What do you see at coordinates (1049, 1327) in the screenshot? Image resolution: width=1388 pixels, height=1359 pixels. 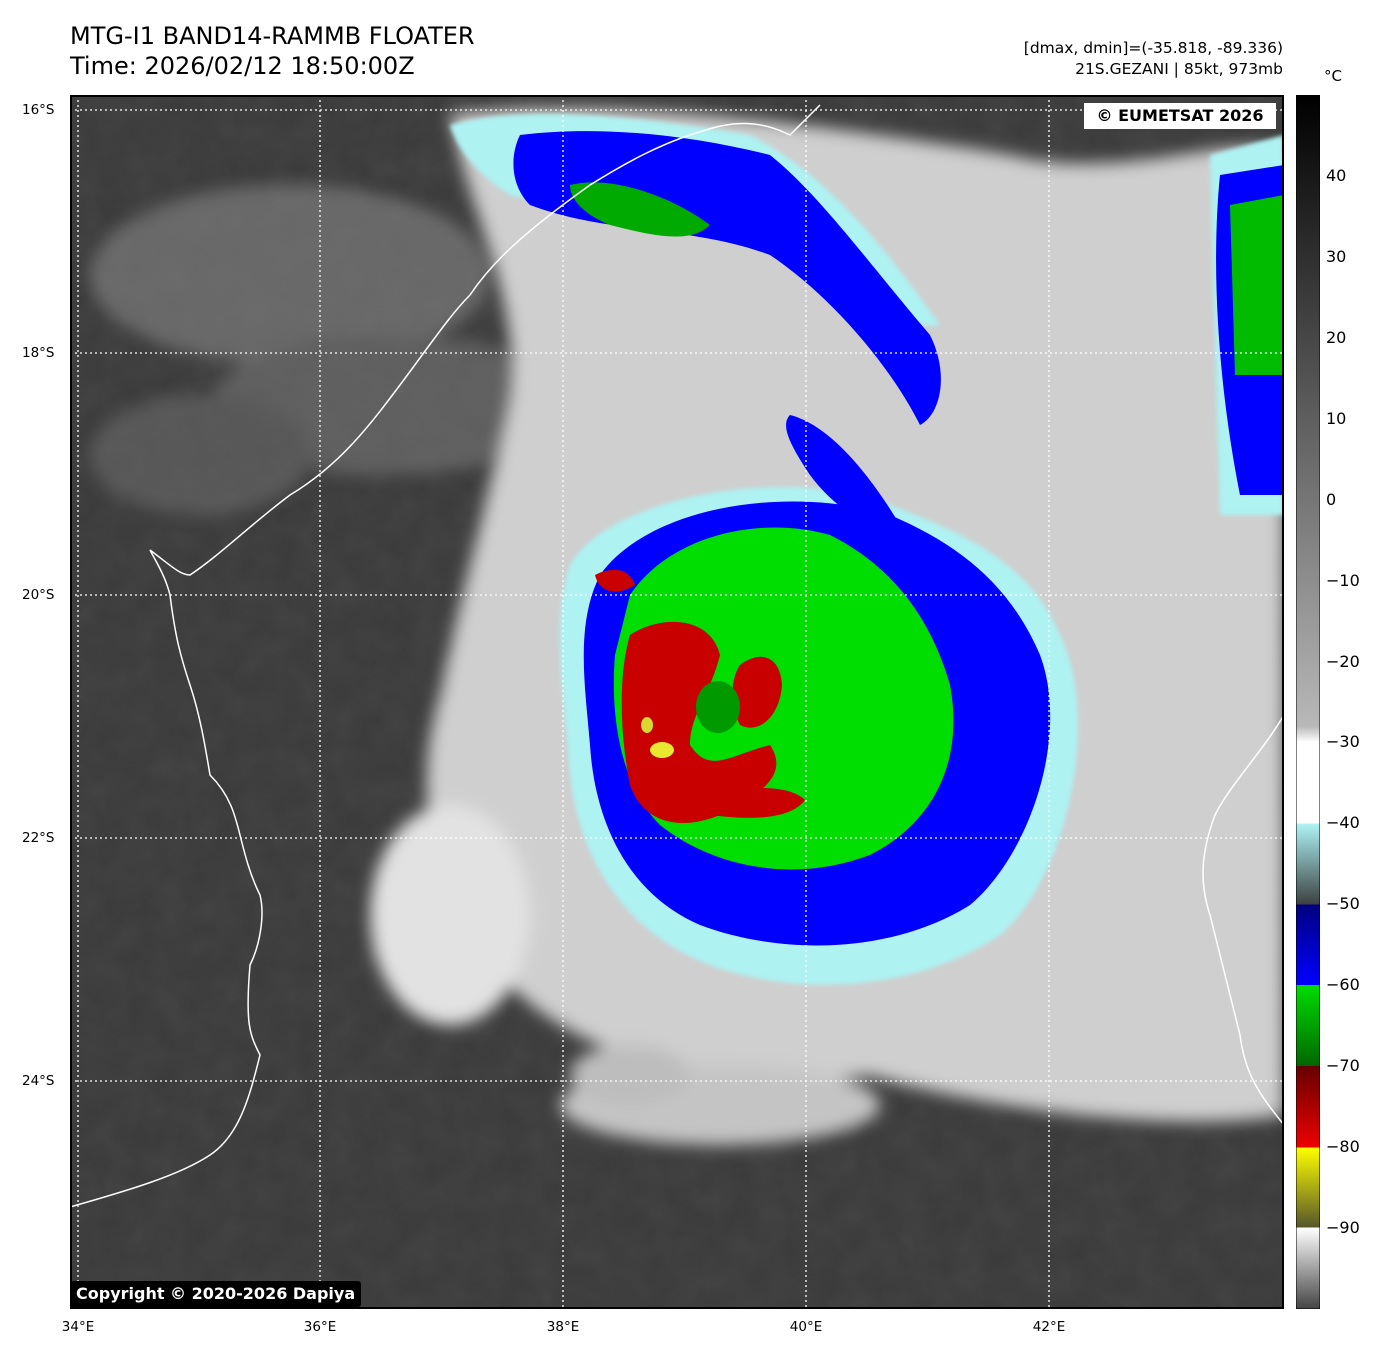 I see `lon-label-42e: 42°E` at bounding box center [1049, 1327].